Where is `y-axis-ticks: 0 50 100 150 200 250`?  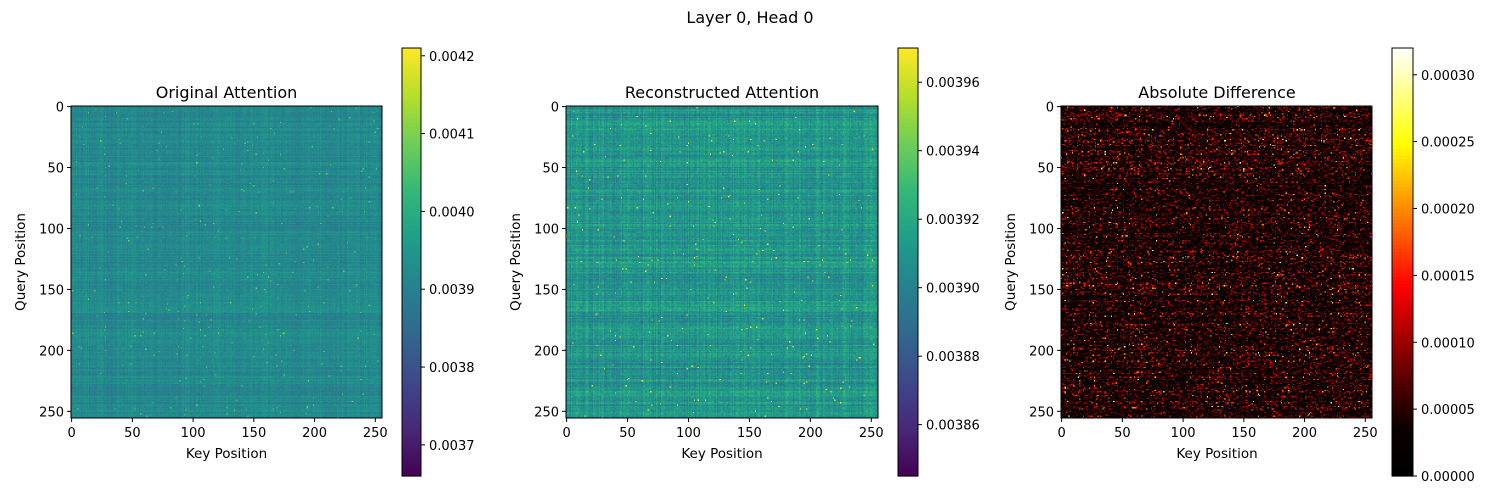 y-axis-ticks: 0 50 100 150 200 250 is located at coordinates (55, 260).